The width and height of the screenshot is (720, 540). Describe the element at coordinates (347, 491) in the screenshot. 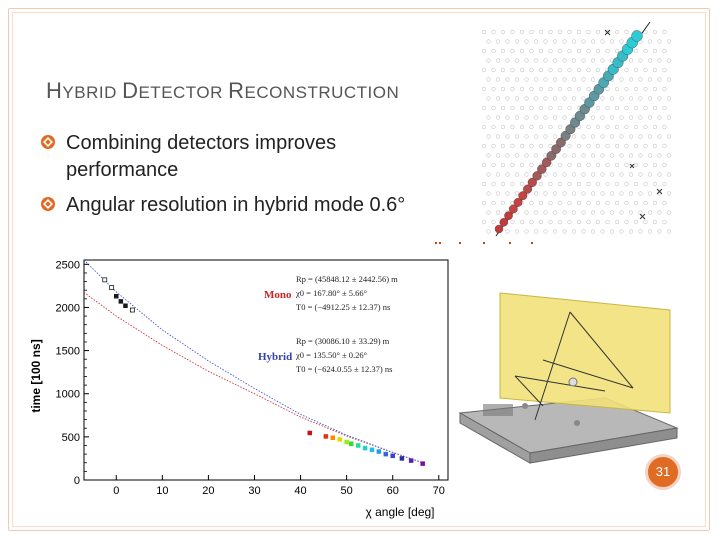

I see `x-tick-label: 50` at that location.